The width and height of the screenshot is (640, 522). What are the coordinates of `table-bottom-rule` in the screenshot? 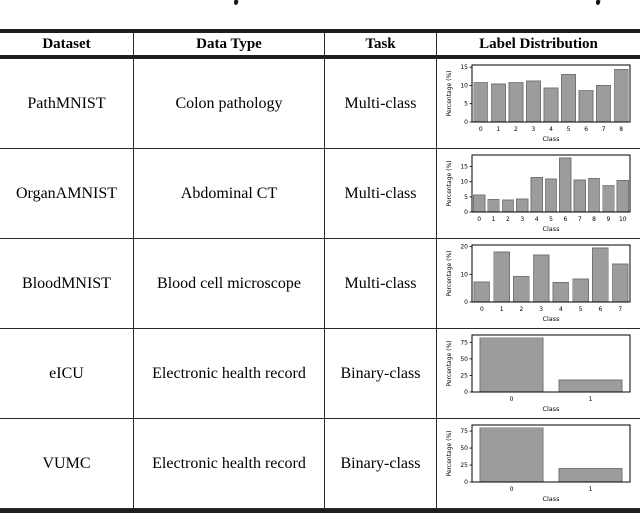 It's located at (320, 511).